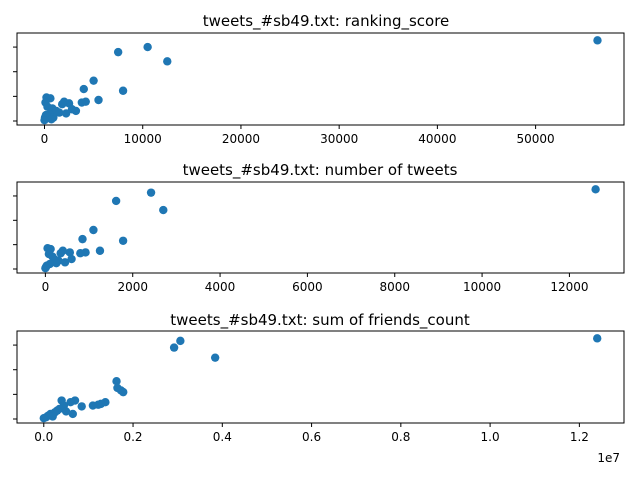  I want to click on x-tick-label: 1.0, so click(490, 437).